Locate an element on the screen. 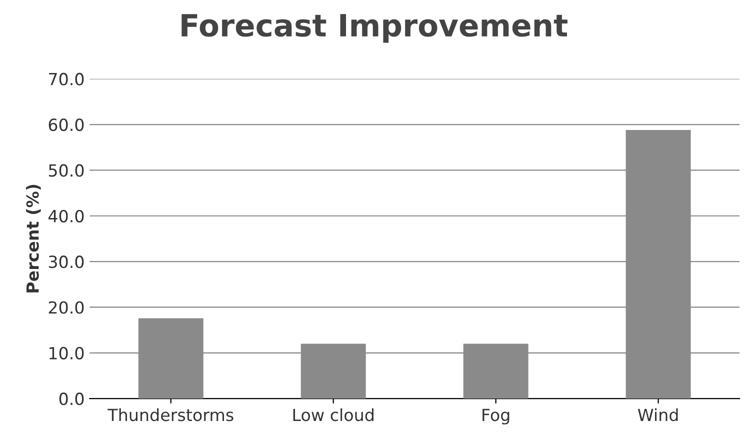 This screenshot has height=438, width=747. y-tick-label: 50.0 is located at coordinates (66, 170).